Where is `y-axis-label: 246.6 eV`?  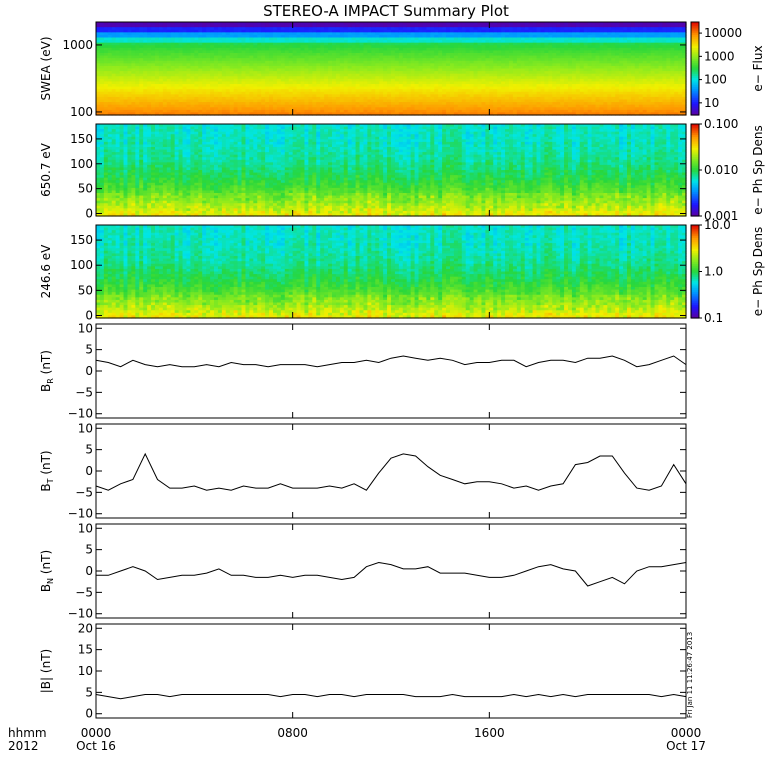
y-axis-label: 246.6 eV is located at coordinates (46, 271).